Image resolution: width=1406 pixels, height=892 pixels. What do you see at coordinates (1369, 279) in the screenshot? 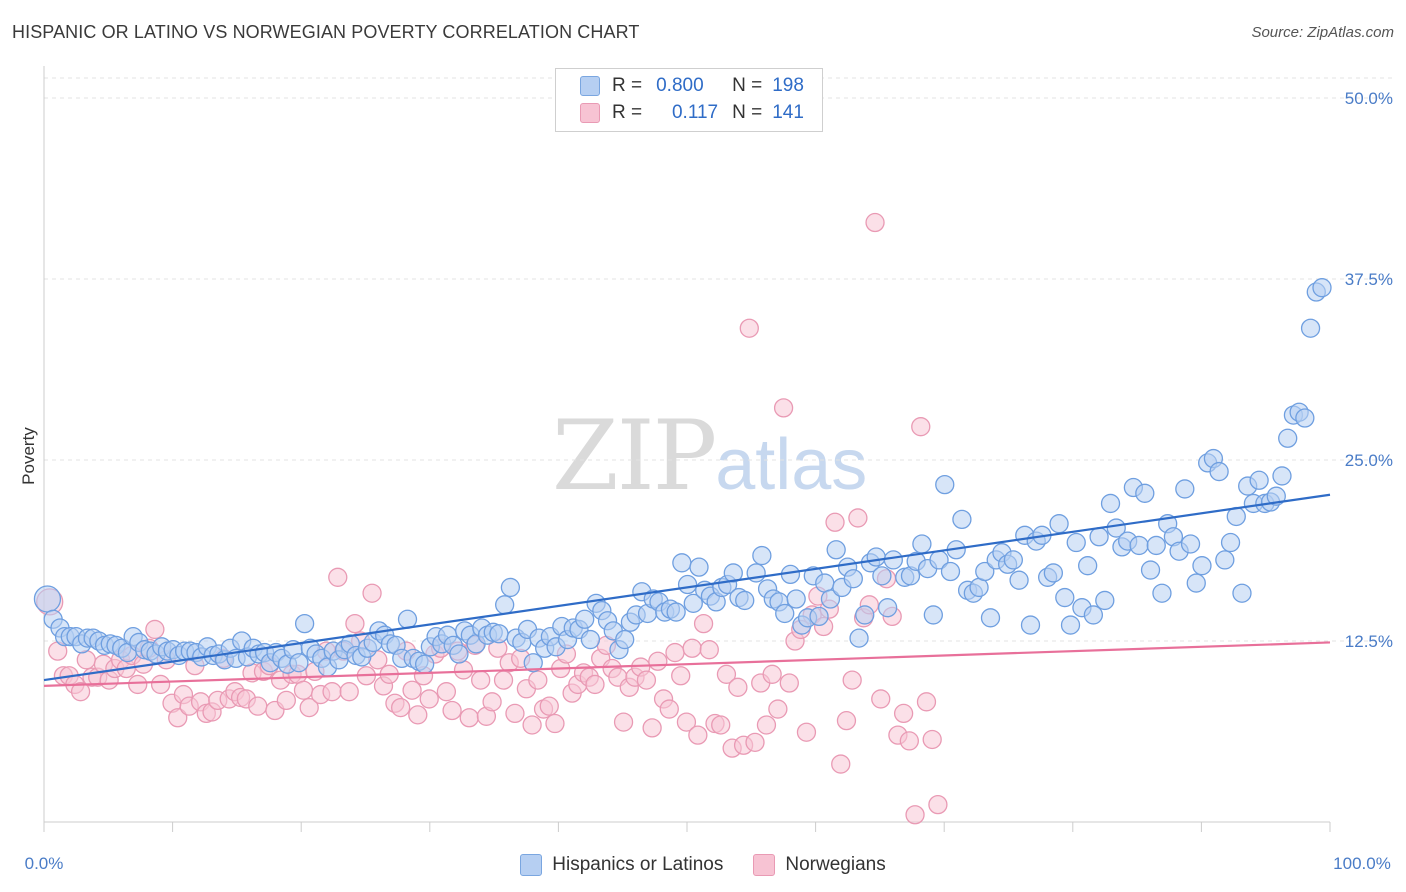
I see `y-tick-label: 37.5%` at bounding box center [1369, 279].